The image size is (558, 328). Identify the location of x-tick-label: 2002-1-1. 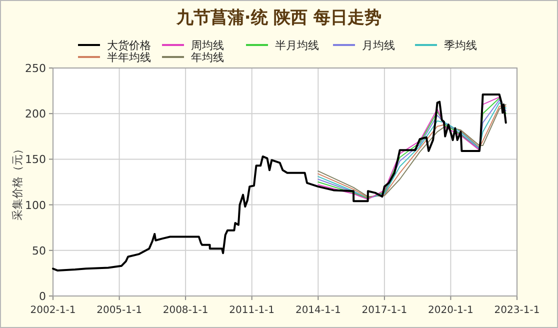
(53, 310).